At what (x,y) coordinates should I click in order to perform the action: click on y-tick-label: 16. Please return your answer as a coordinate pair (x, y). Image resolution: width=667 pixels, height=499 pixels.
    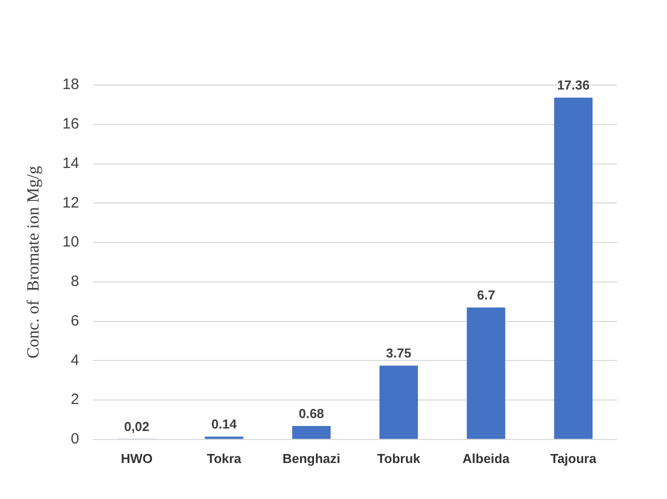
    Looking at the image, I should click on (71, 124).